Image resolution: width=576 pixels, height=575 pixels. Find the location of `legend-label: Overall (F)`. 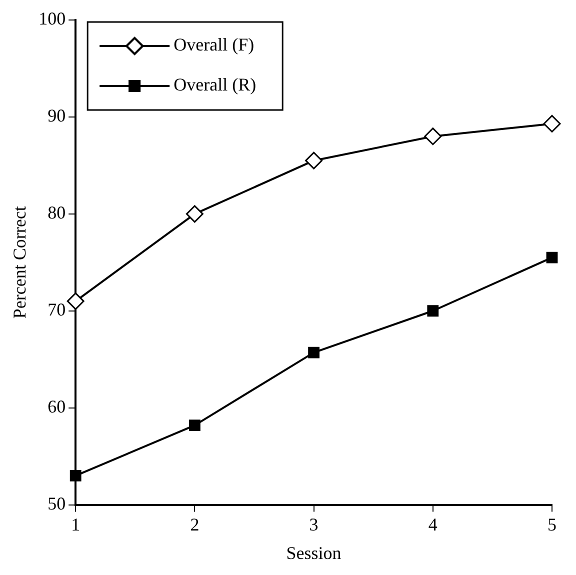

legend-label: Overall (F) is located at coordinates (214, 44).